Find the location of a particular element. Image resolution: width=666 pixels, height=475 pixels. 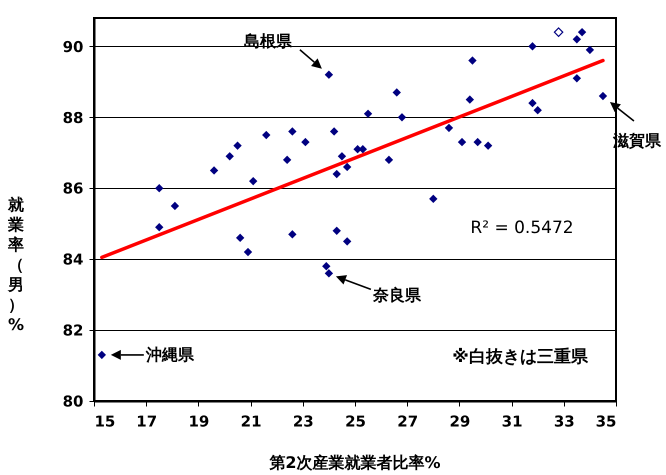

x-tick-label: 23 is located at coordinates (303, 421).